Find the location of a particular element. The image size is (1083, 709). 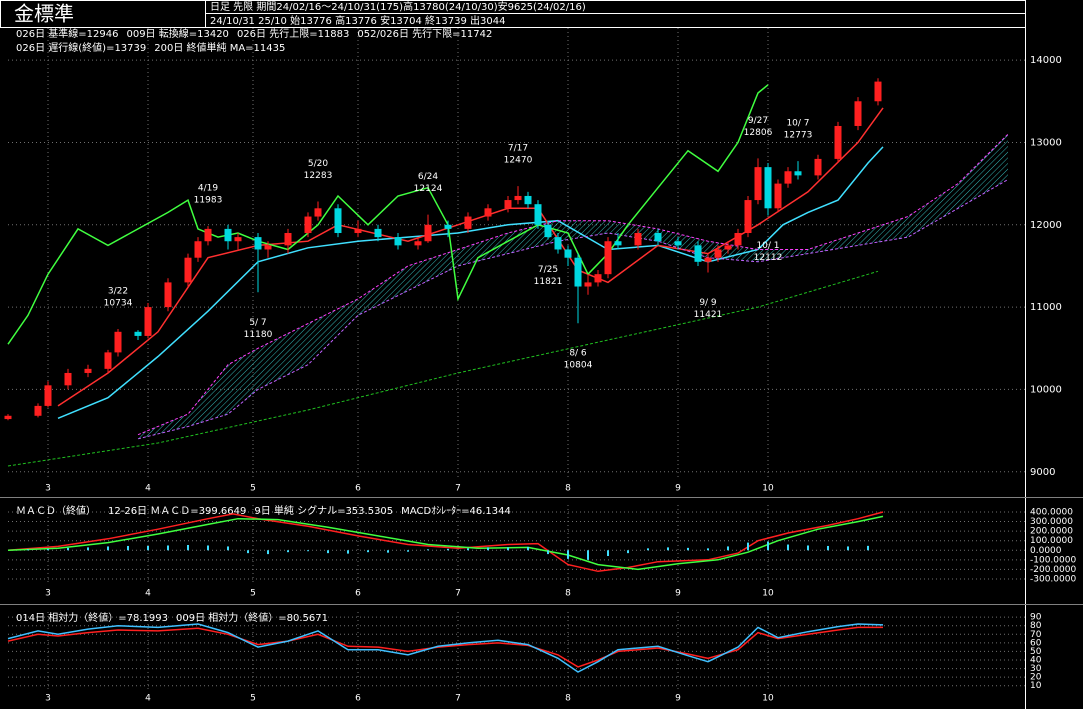

low-date: 7/25 is located at coordinates (548, 270).